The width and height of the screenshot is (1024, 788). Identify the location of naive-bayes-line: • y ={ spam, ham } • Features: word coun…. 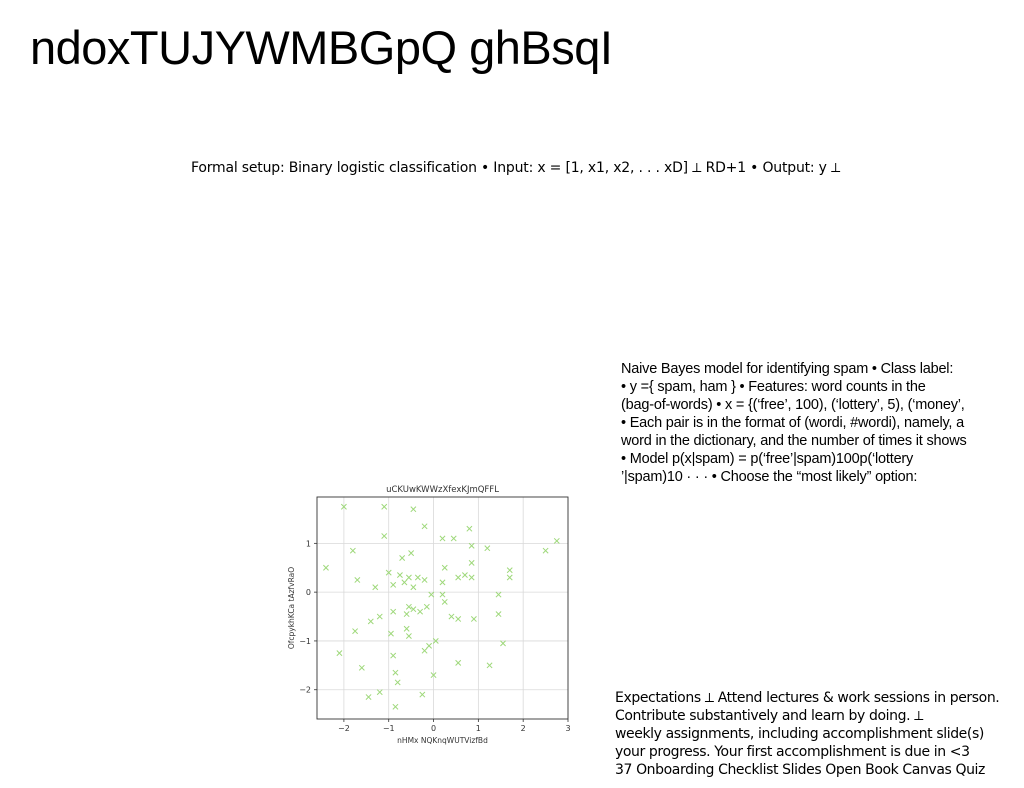
(773, 387).